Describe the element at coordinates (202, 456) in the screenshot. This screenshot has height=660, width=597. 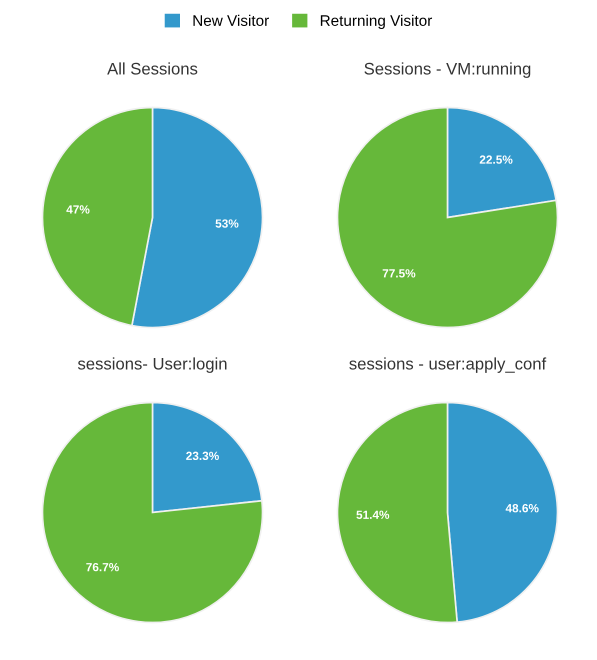
I see `data-label: 23.3%` at that location.